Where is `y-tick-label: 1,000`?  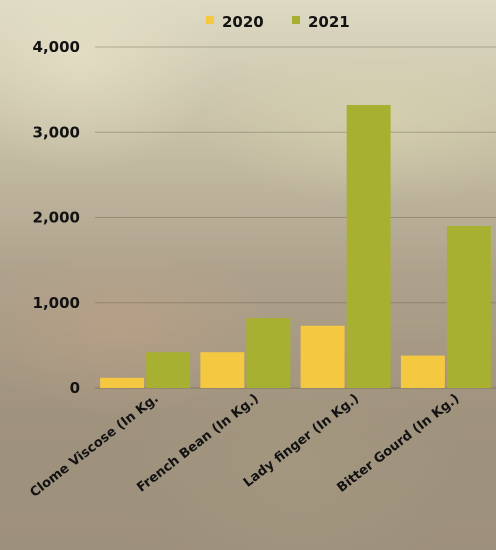 y-tick-label: 1,000 is located at coordinates (56, 303).